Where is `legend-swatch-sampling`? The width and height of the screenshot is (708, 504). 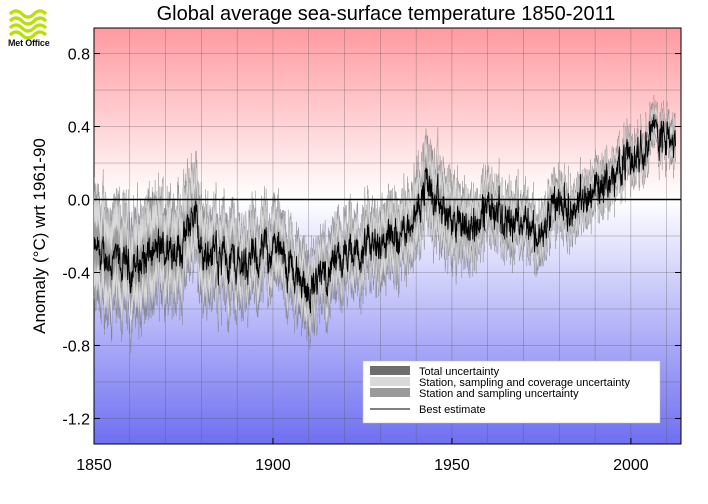 legend-swatch-sampling is located at coordinates (390, 392).